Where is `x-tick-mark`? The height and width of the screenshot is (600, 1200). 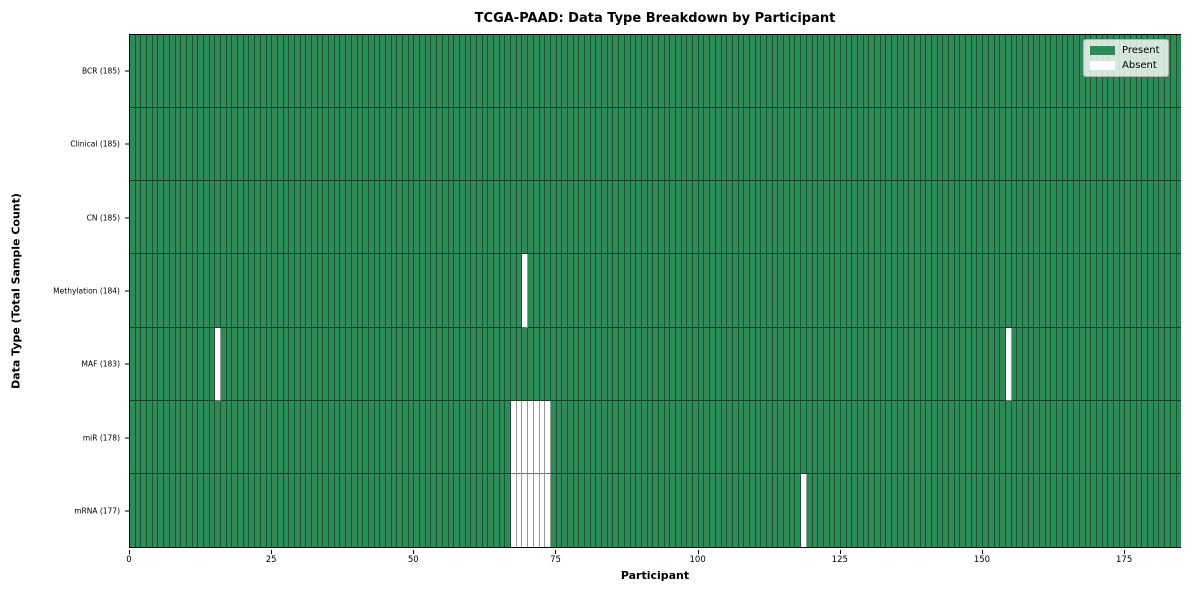 x-tick-mark is located at coordinates (1125, 551).